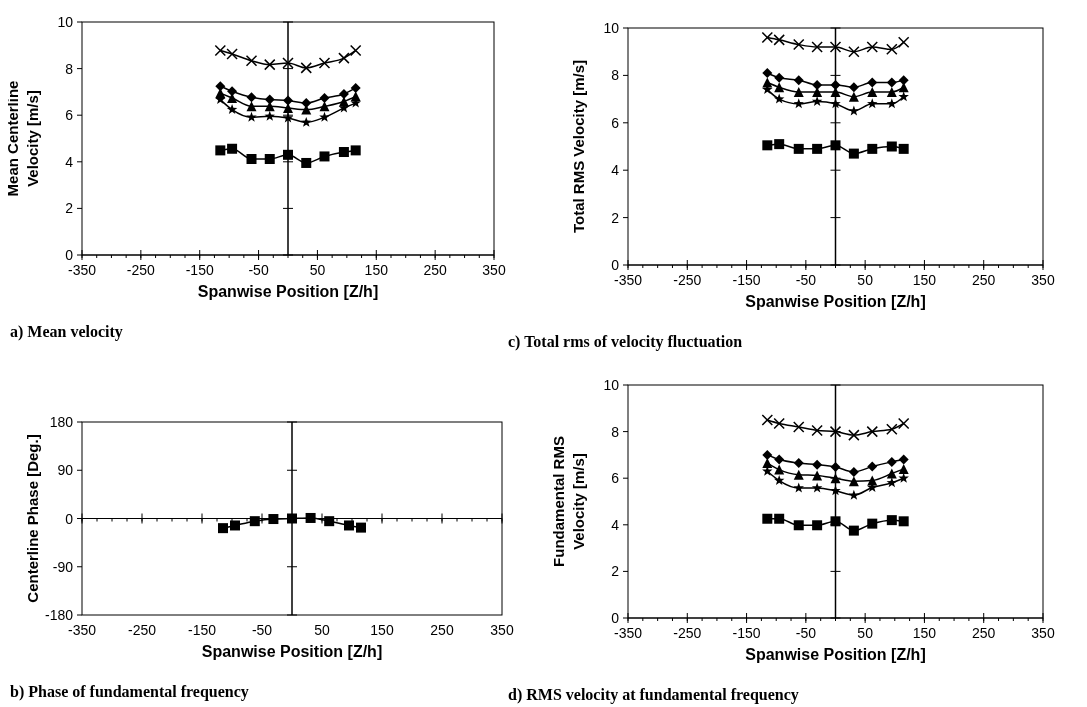 Image resolution: width=1087 pixels, height=707 pixels. What do you see at coordinates (59, 615) in the screenshot?
I see `y-tick-label: -180` at bounding box center [59, 615].